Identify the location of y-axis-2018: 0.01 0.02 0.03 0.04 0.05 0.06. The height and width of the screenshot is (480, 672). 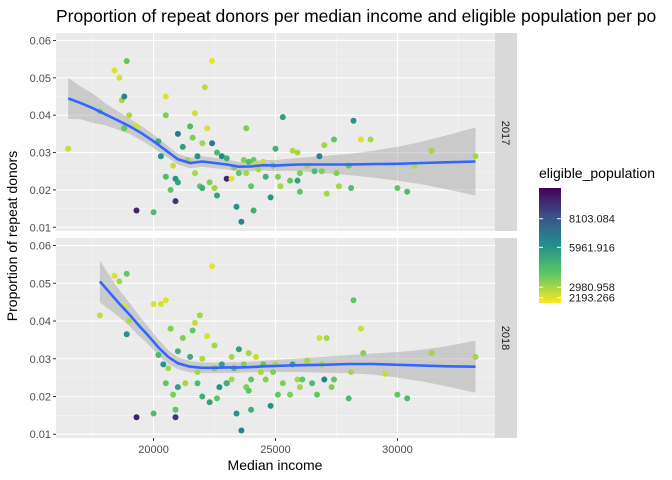
(43, 341).